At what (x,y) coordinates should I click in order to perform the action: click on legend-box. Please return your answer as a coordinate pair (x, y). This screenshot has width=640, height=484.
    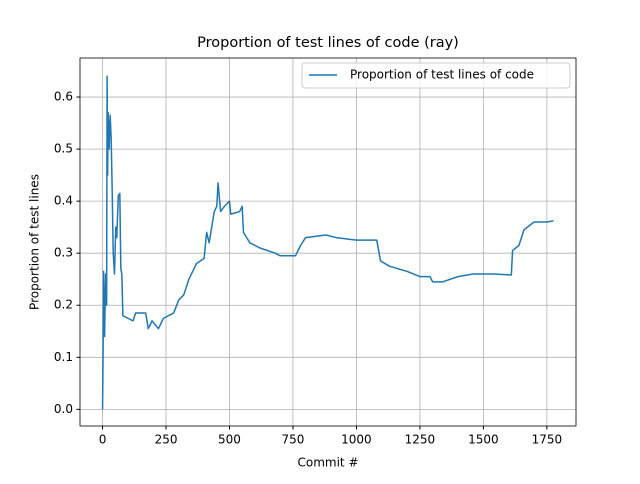
    Looking at the image, I should click on (436, 75).